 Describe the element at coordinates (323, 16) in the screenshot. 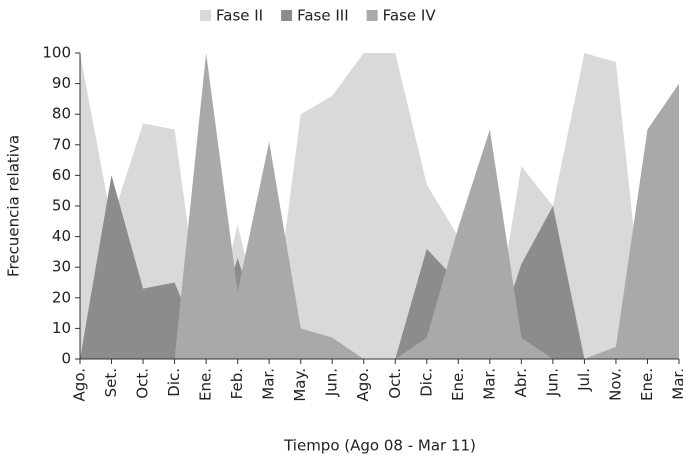

I see `legend-label: Fase III` at that location.